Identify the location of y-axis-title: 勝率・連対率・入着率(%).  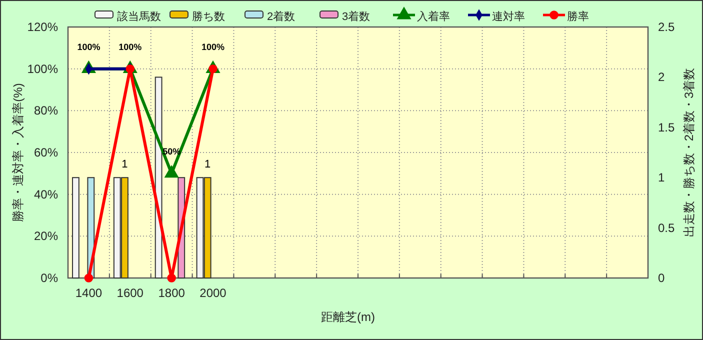
(18, 152).